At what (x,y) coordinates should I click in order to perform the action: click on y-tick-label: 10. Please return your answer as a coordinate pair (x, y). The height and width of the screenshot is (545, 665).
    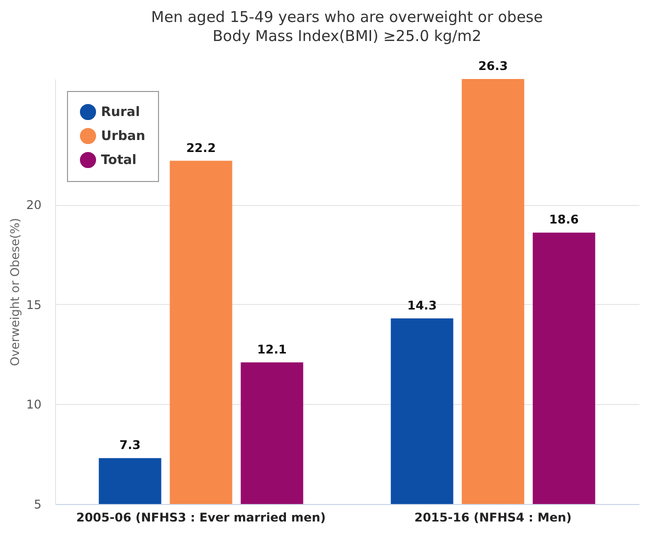
    Looking at the image, I should click on (34, 405).